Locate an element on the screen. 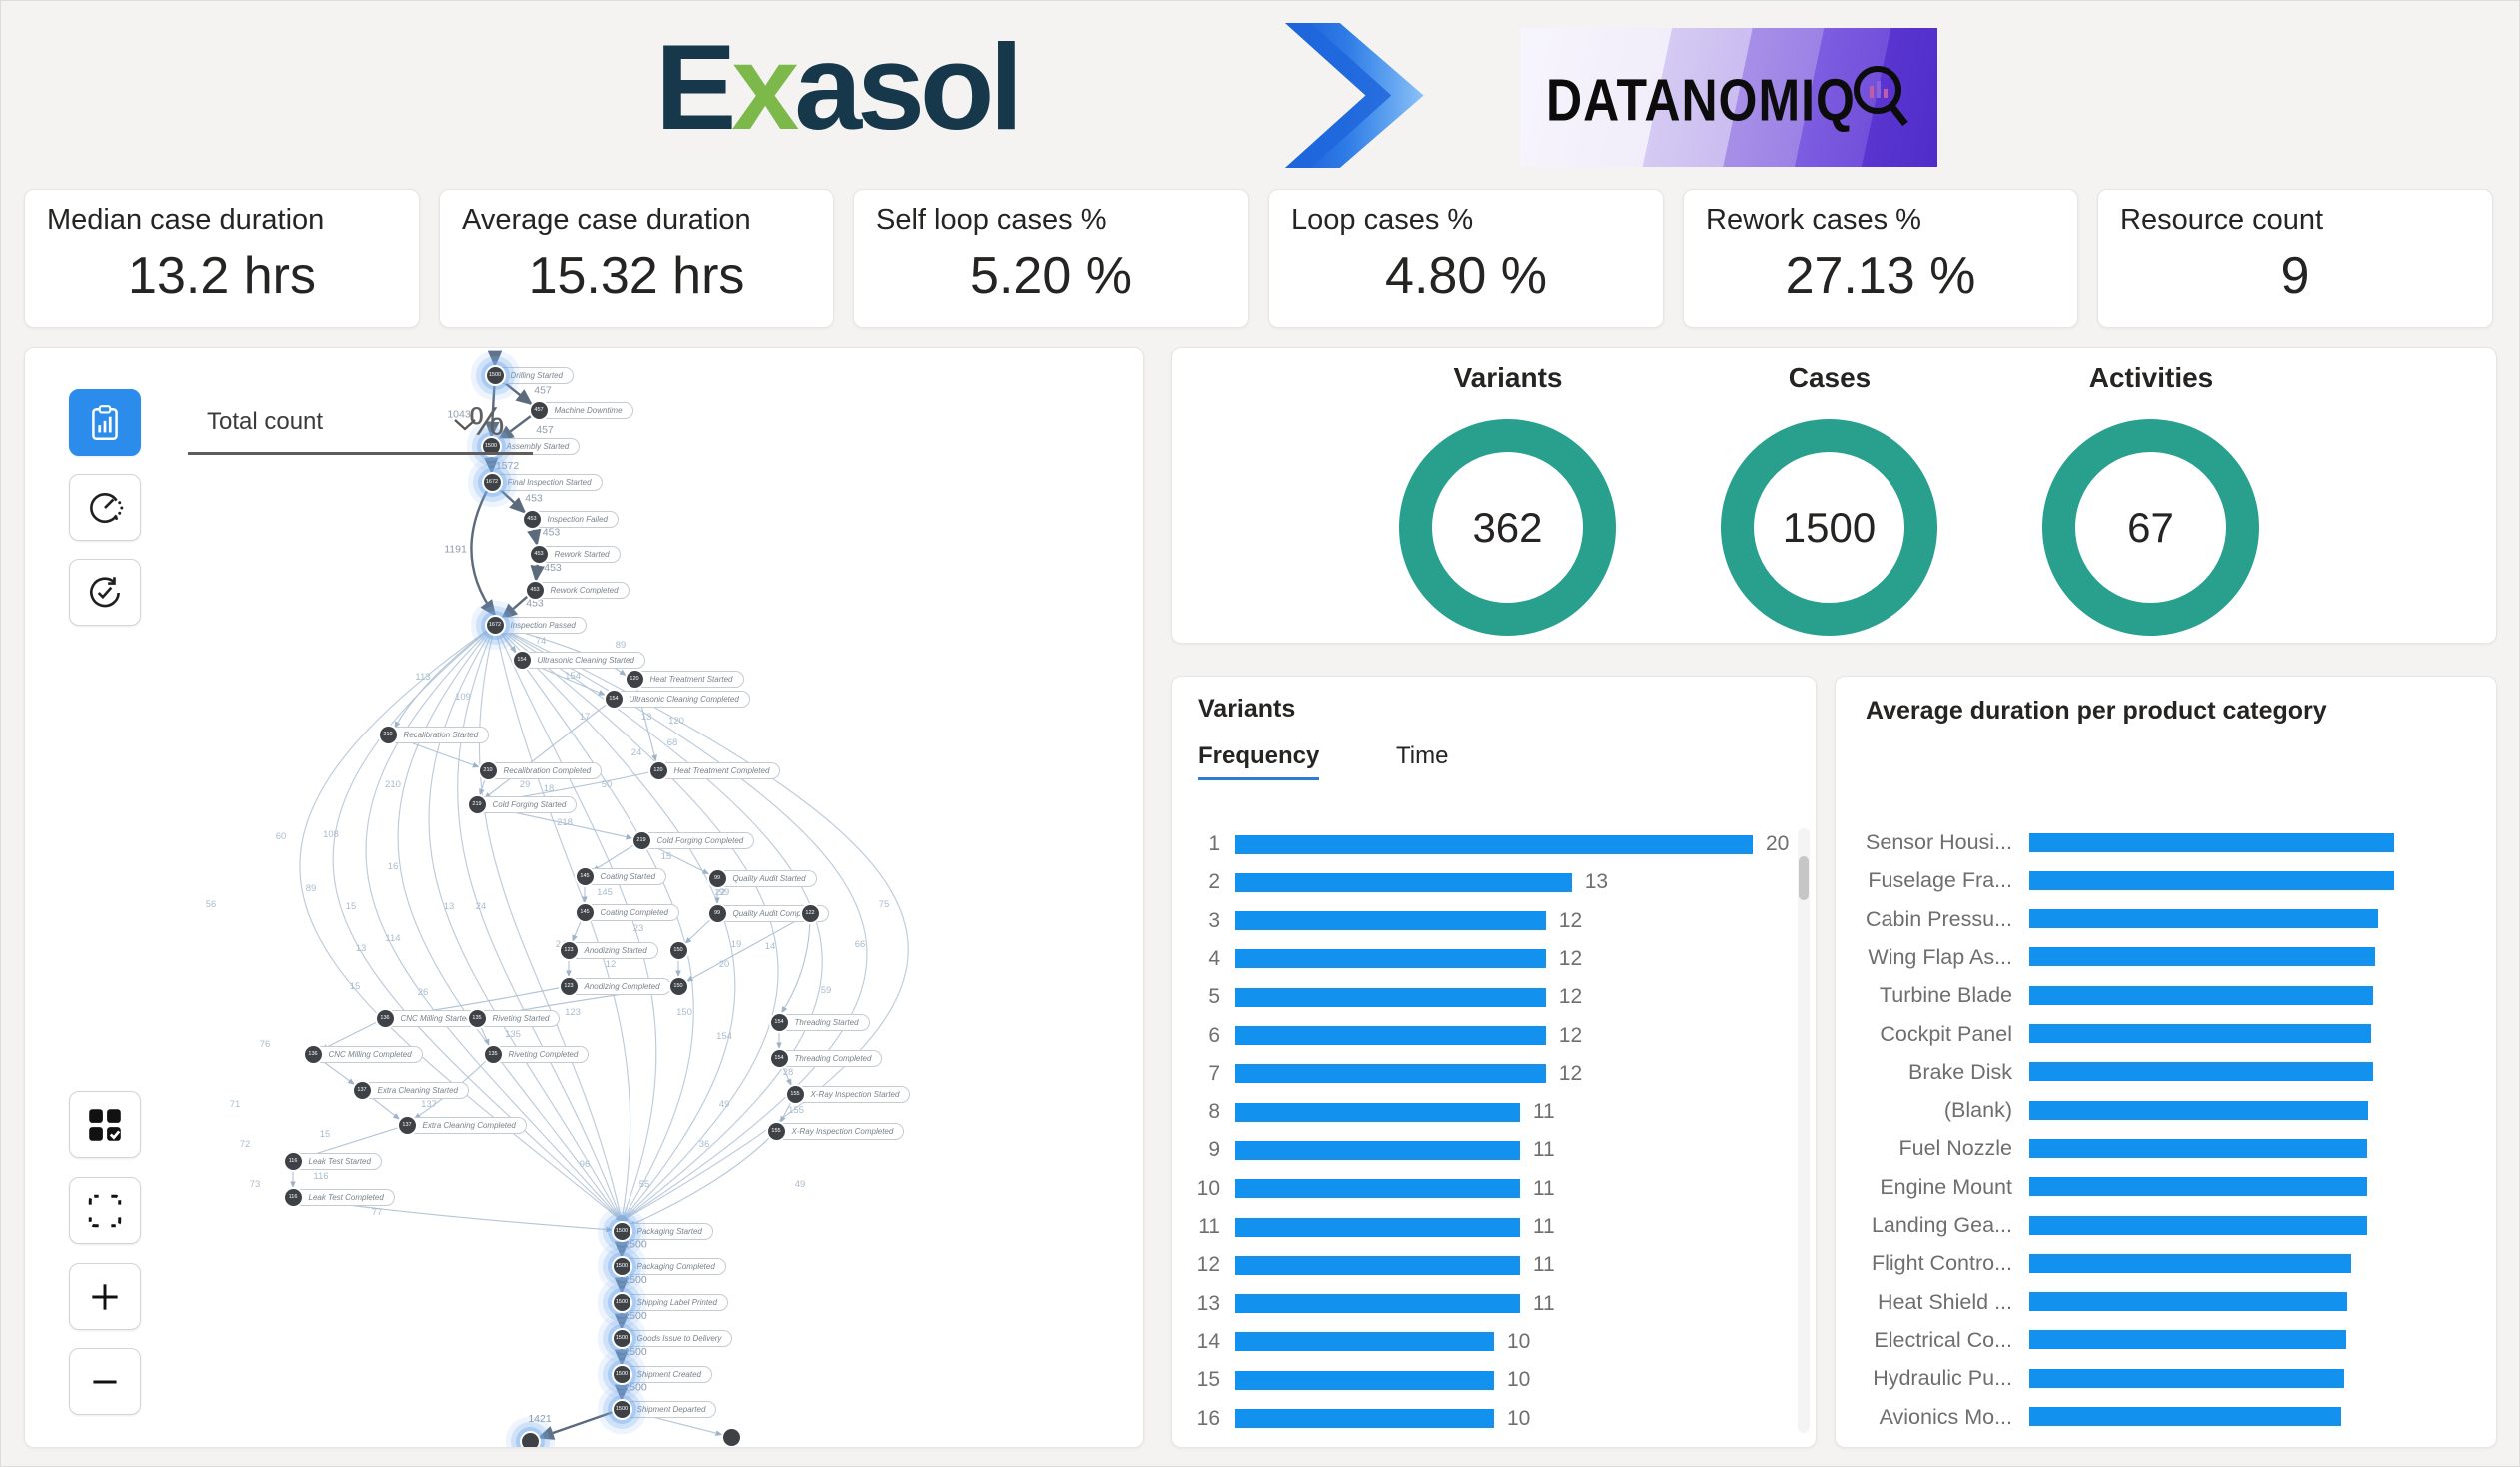  zoom-out-button is located at coordinates (105, 1381).